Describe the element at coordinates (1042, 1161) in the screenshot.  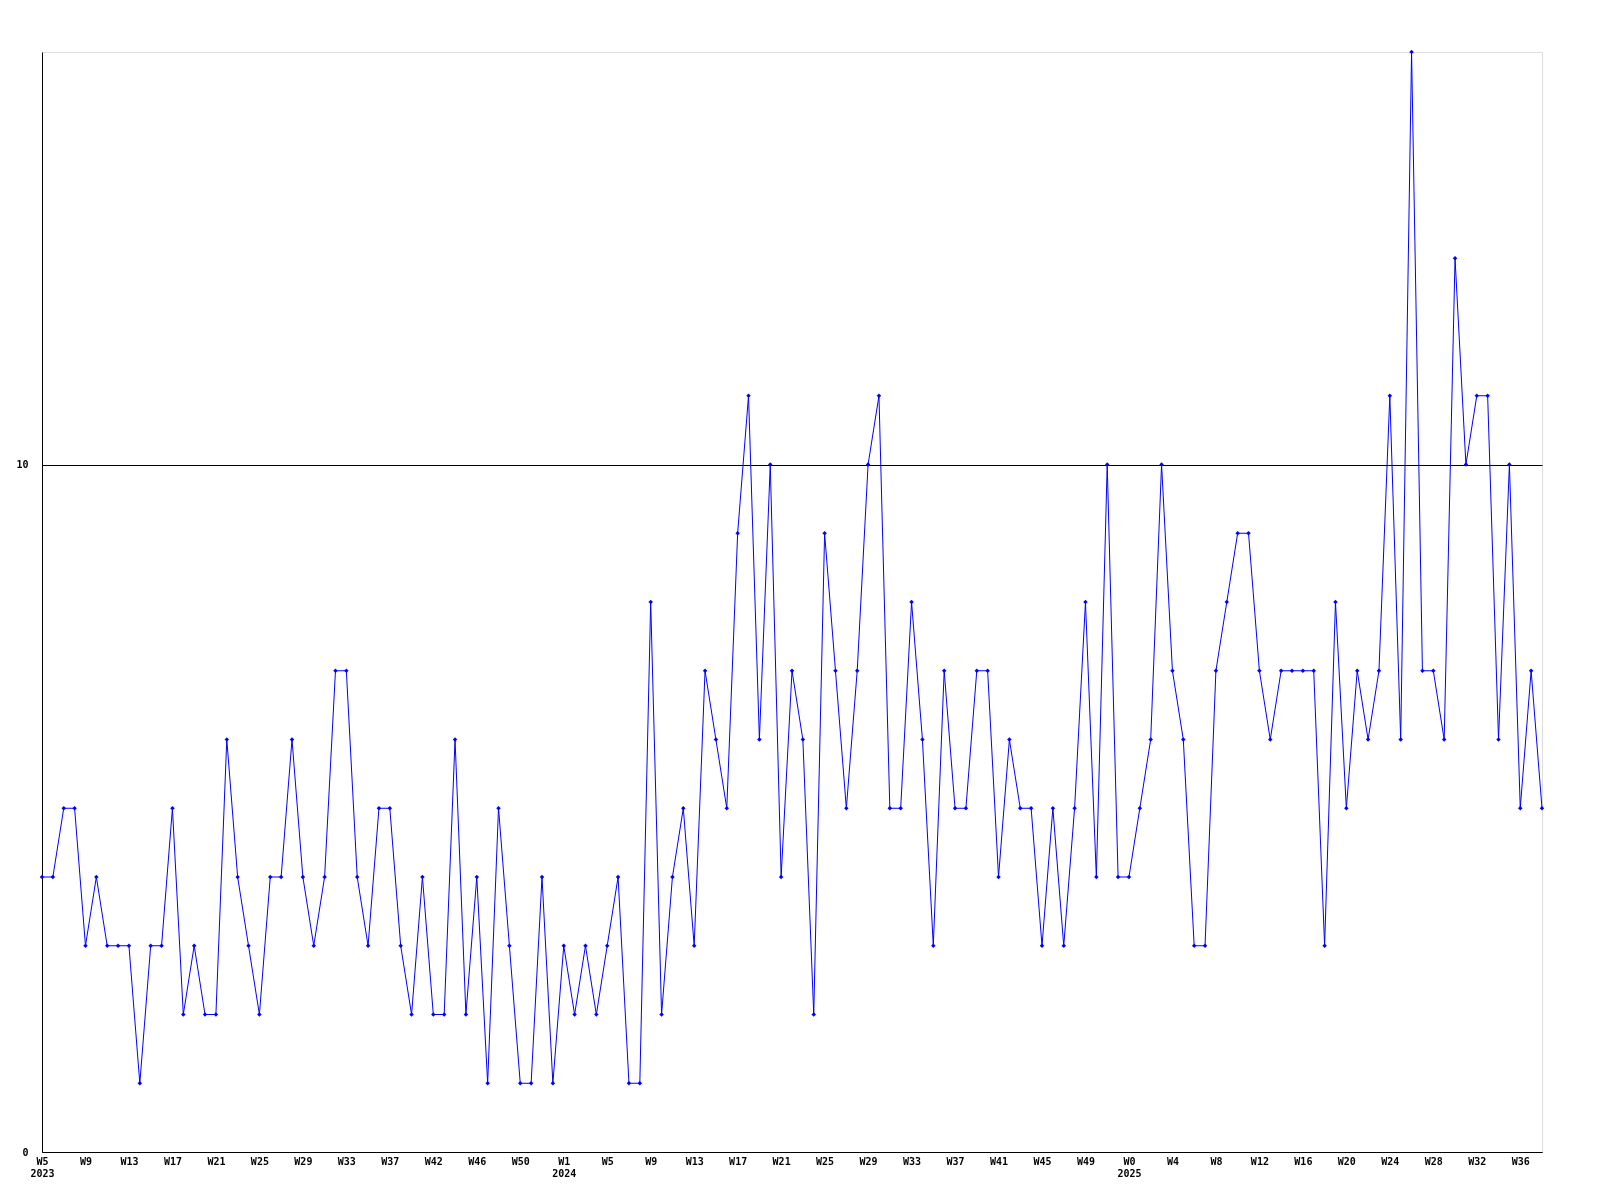
I see `x-tick-label: W45` at that location.